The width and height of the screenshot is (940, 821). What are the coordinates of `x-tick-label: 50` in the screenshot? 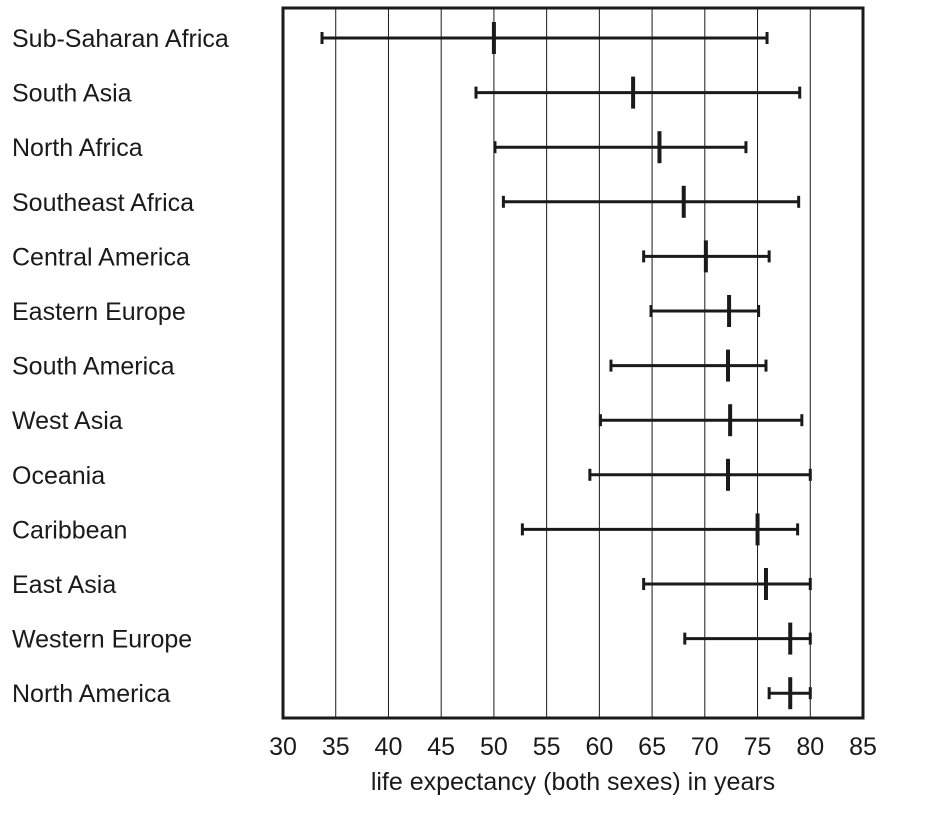 It's located at (494, 747).